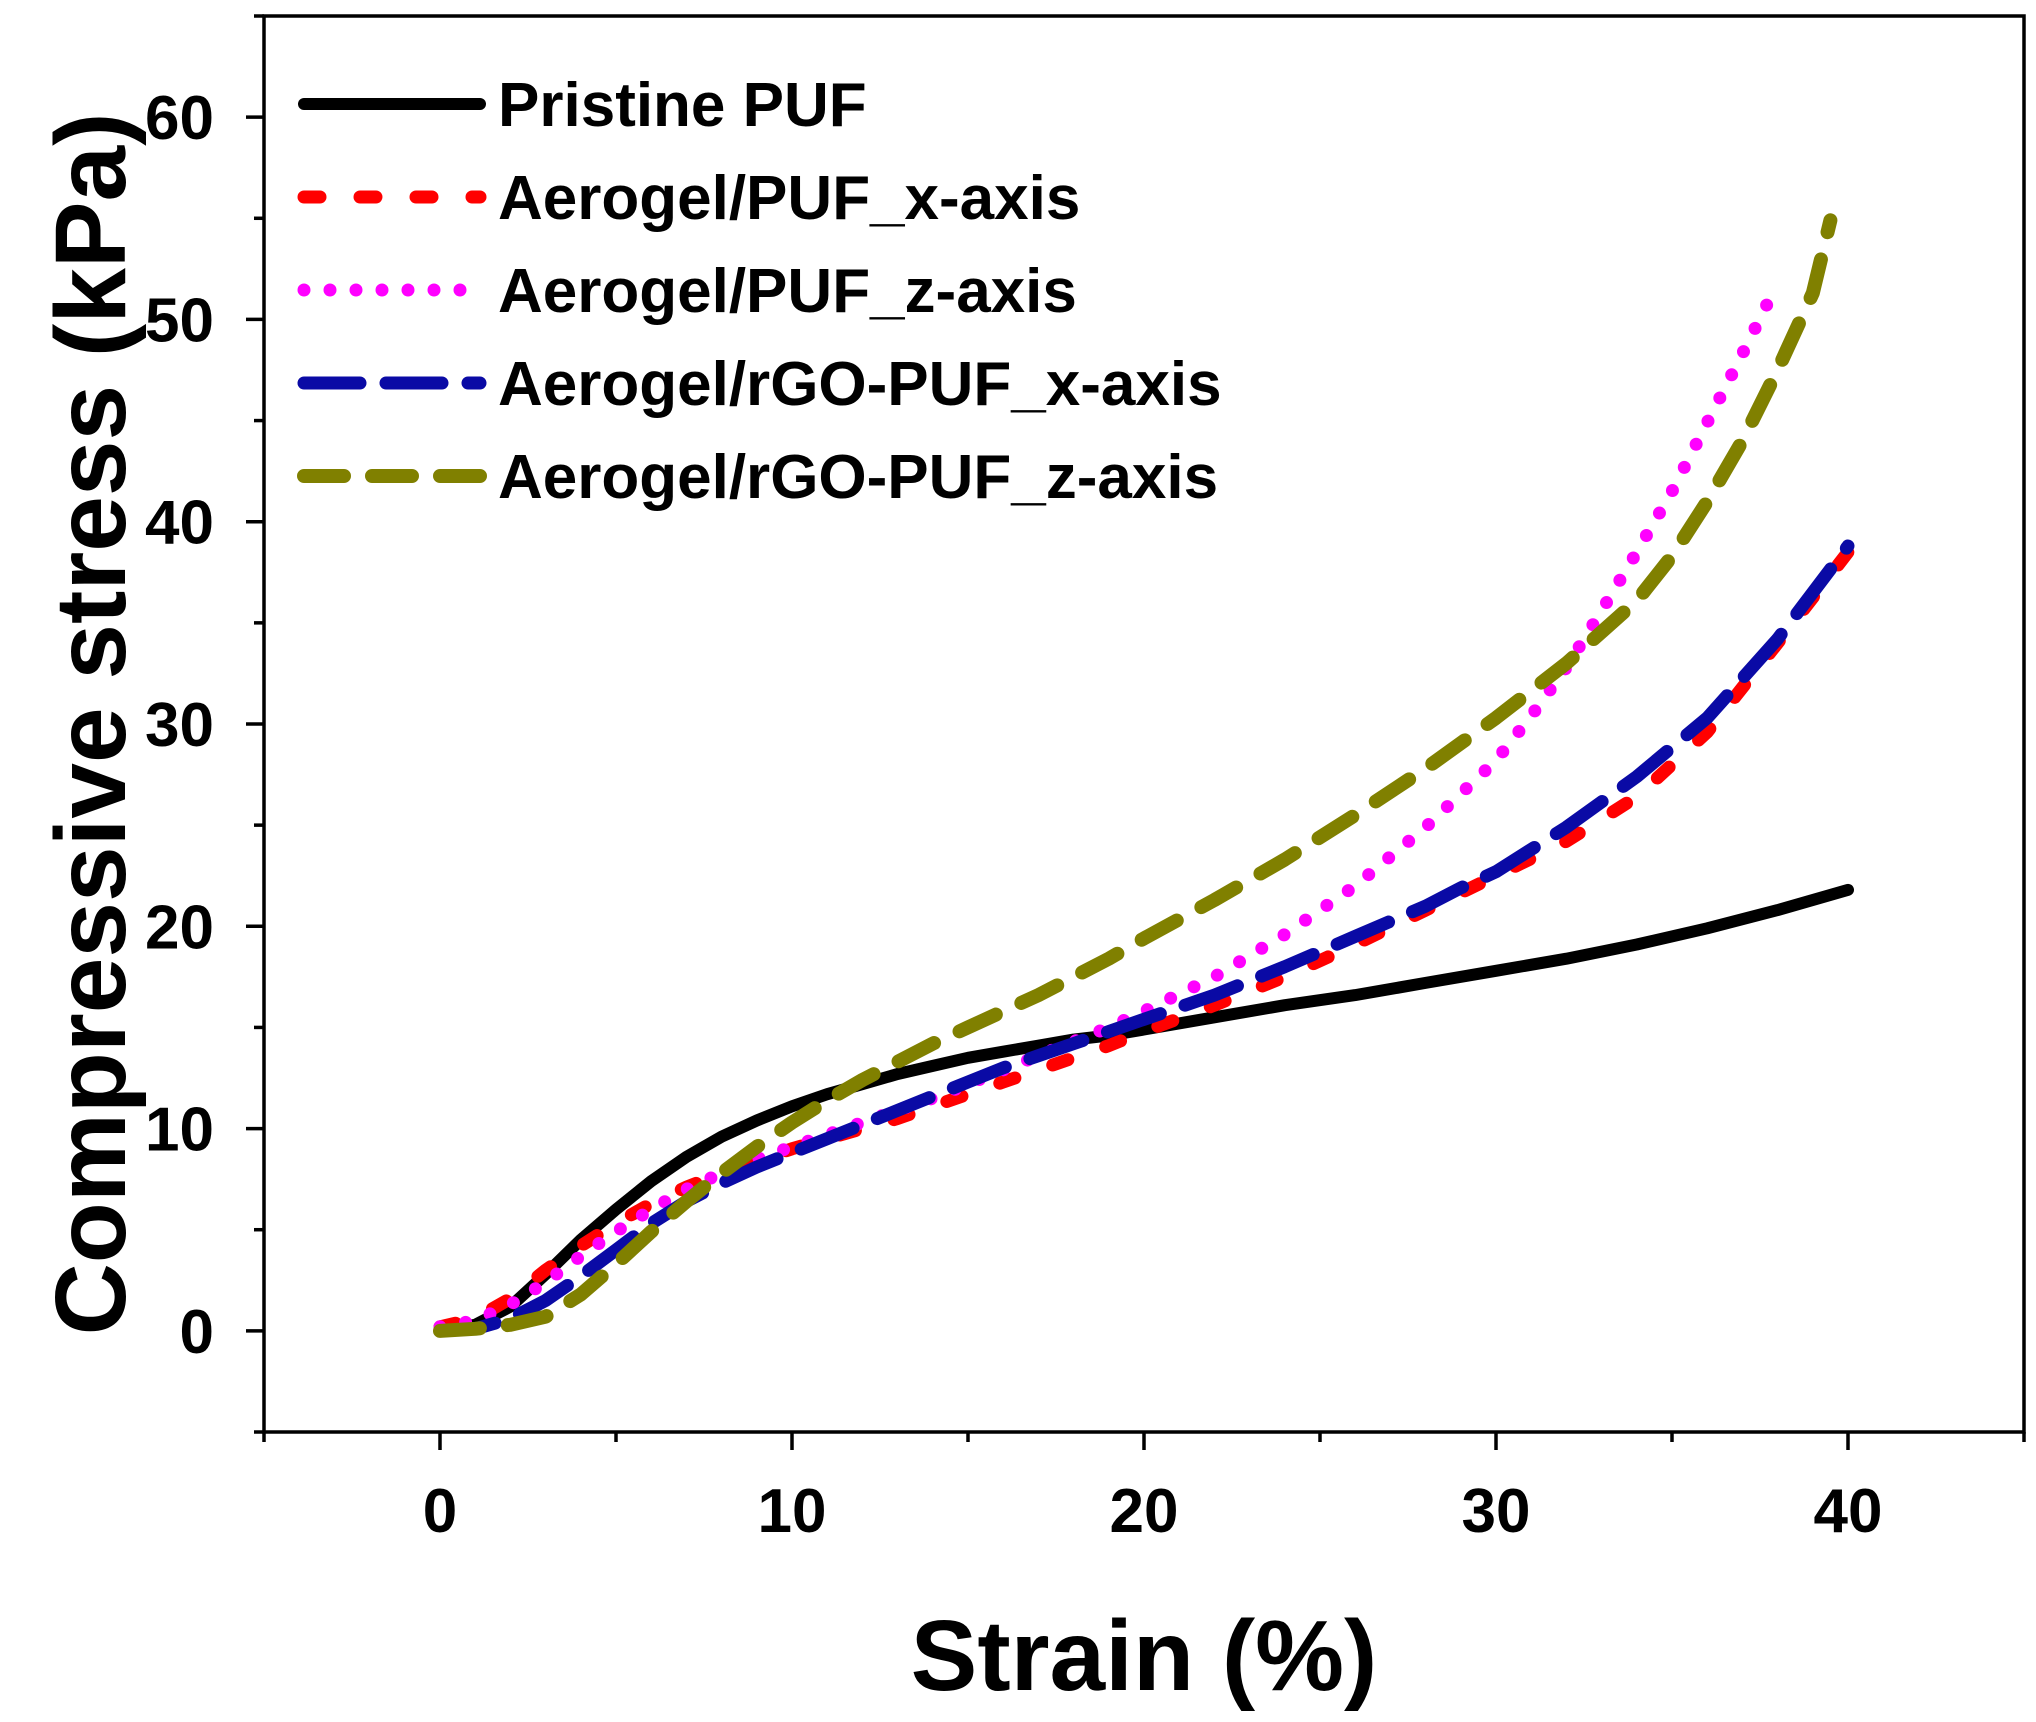 The height and width of the screenshot is (1722, 2036). Describe the element at coordinates (179, 1130) in the screenshot. I see `y-tick-label: 10` at that location.